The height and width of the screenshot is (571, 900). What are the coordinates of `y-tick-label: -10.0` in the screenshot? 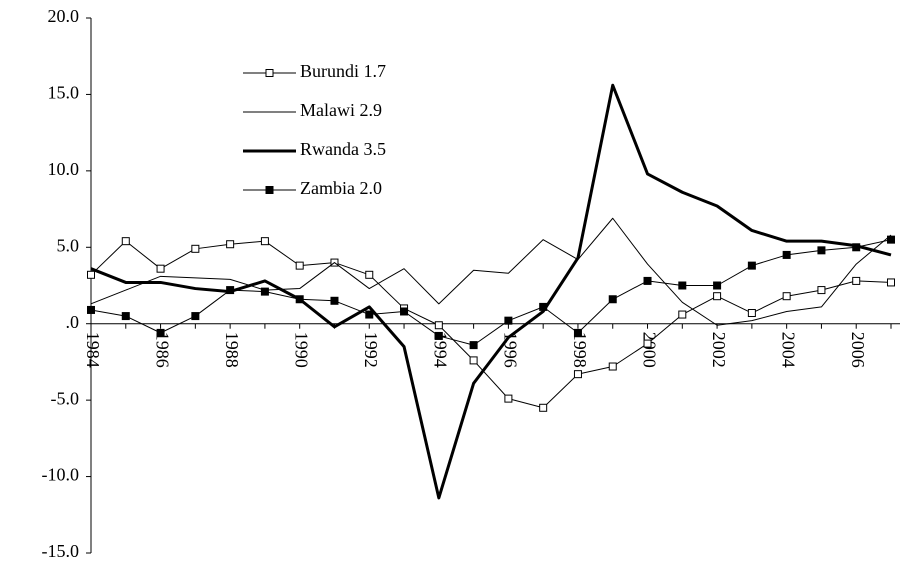 It's located at (61, 475).